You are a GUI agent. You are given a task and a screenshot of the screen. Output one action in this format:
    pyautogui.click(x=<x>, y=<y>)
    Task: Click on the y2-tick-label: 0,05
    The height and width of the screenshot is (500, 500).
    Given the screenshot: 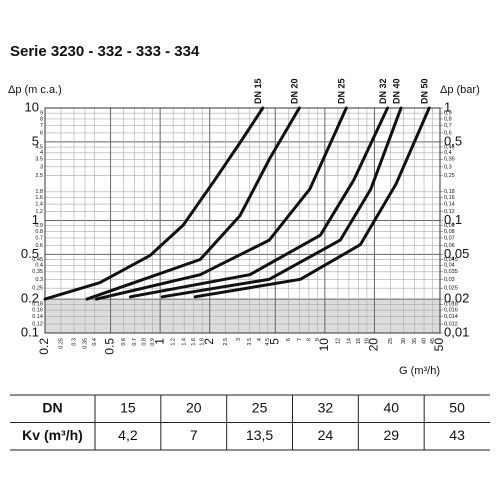 What is the action you would take?
    pyautogui.click(x=456, y=253)
    